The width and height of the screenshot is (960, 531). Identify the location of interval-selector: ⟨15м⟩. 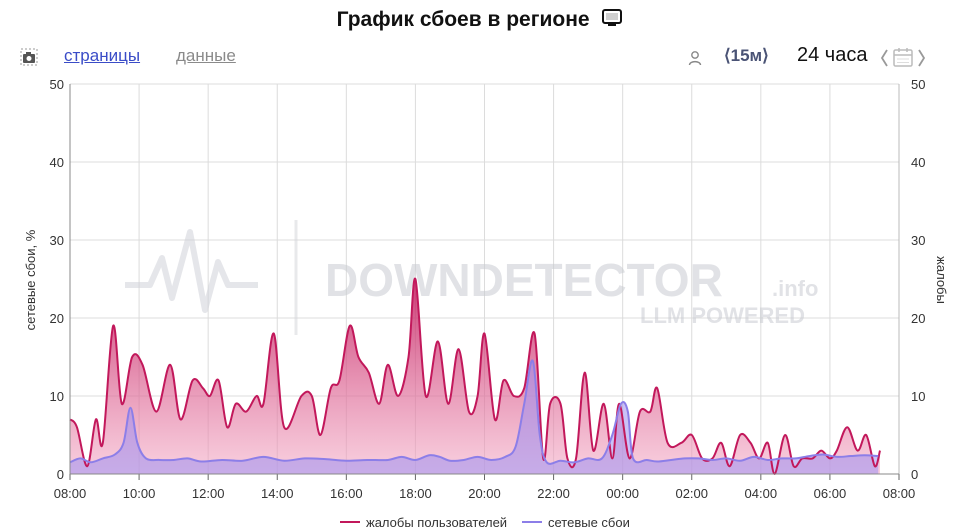
(746, 55).